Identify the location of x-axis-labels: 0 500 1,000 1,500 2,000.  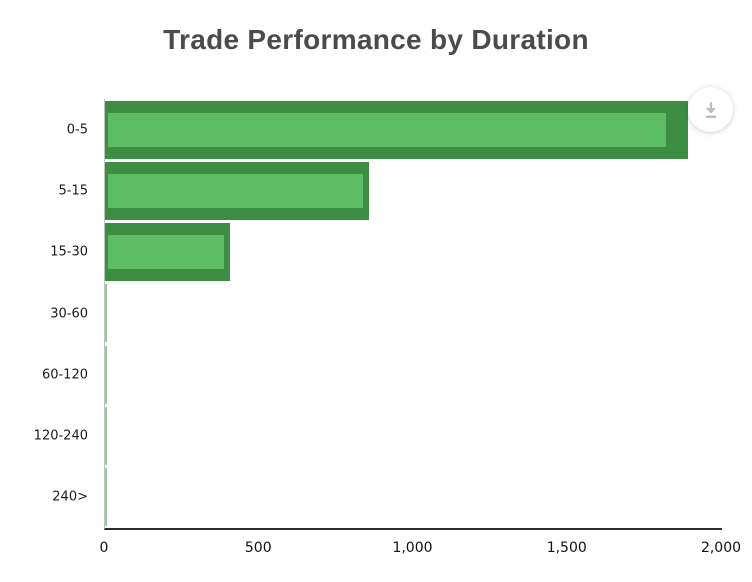
(421, 551).